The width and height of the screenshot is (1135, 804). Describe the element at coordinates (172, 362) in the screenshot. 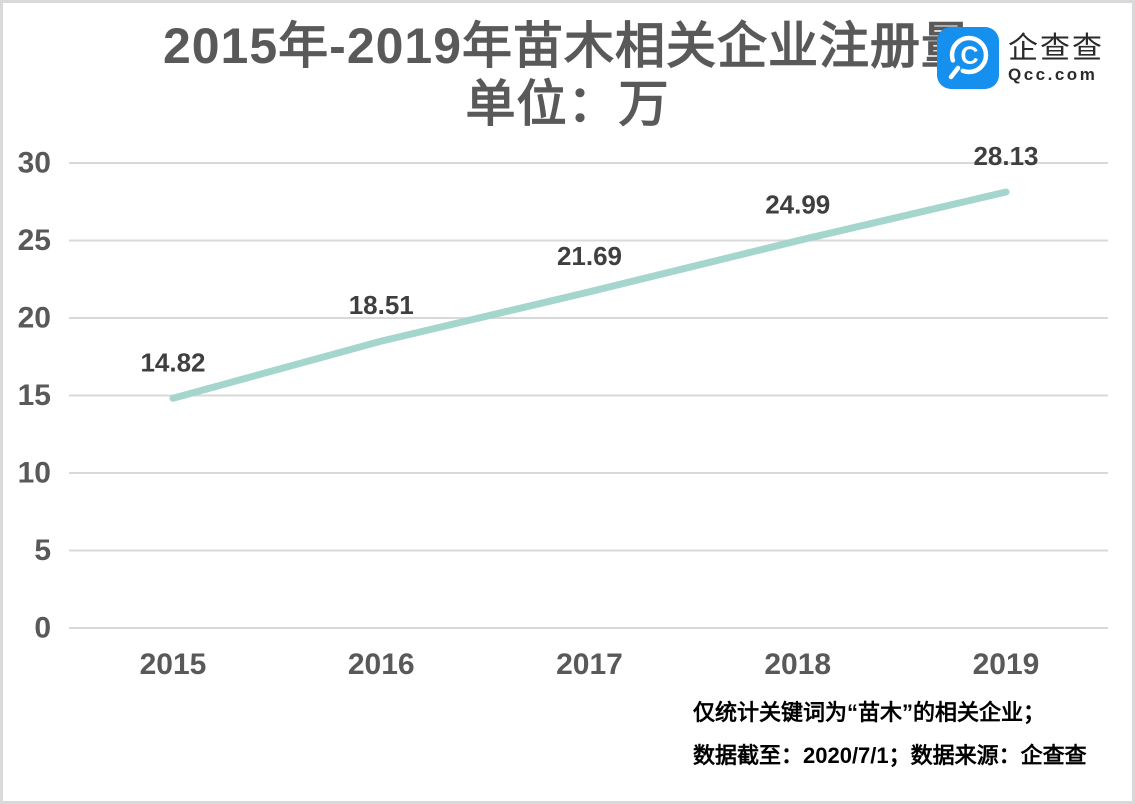

I see `data-label: 14.82` at that location.